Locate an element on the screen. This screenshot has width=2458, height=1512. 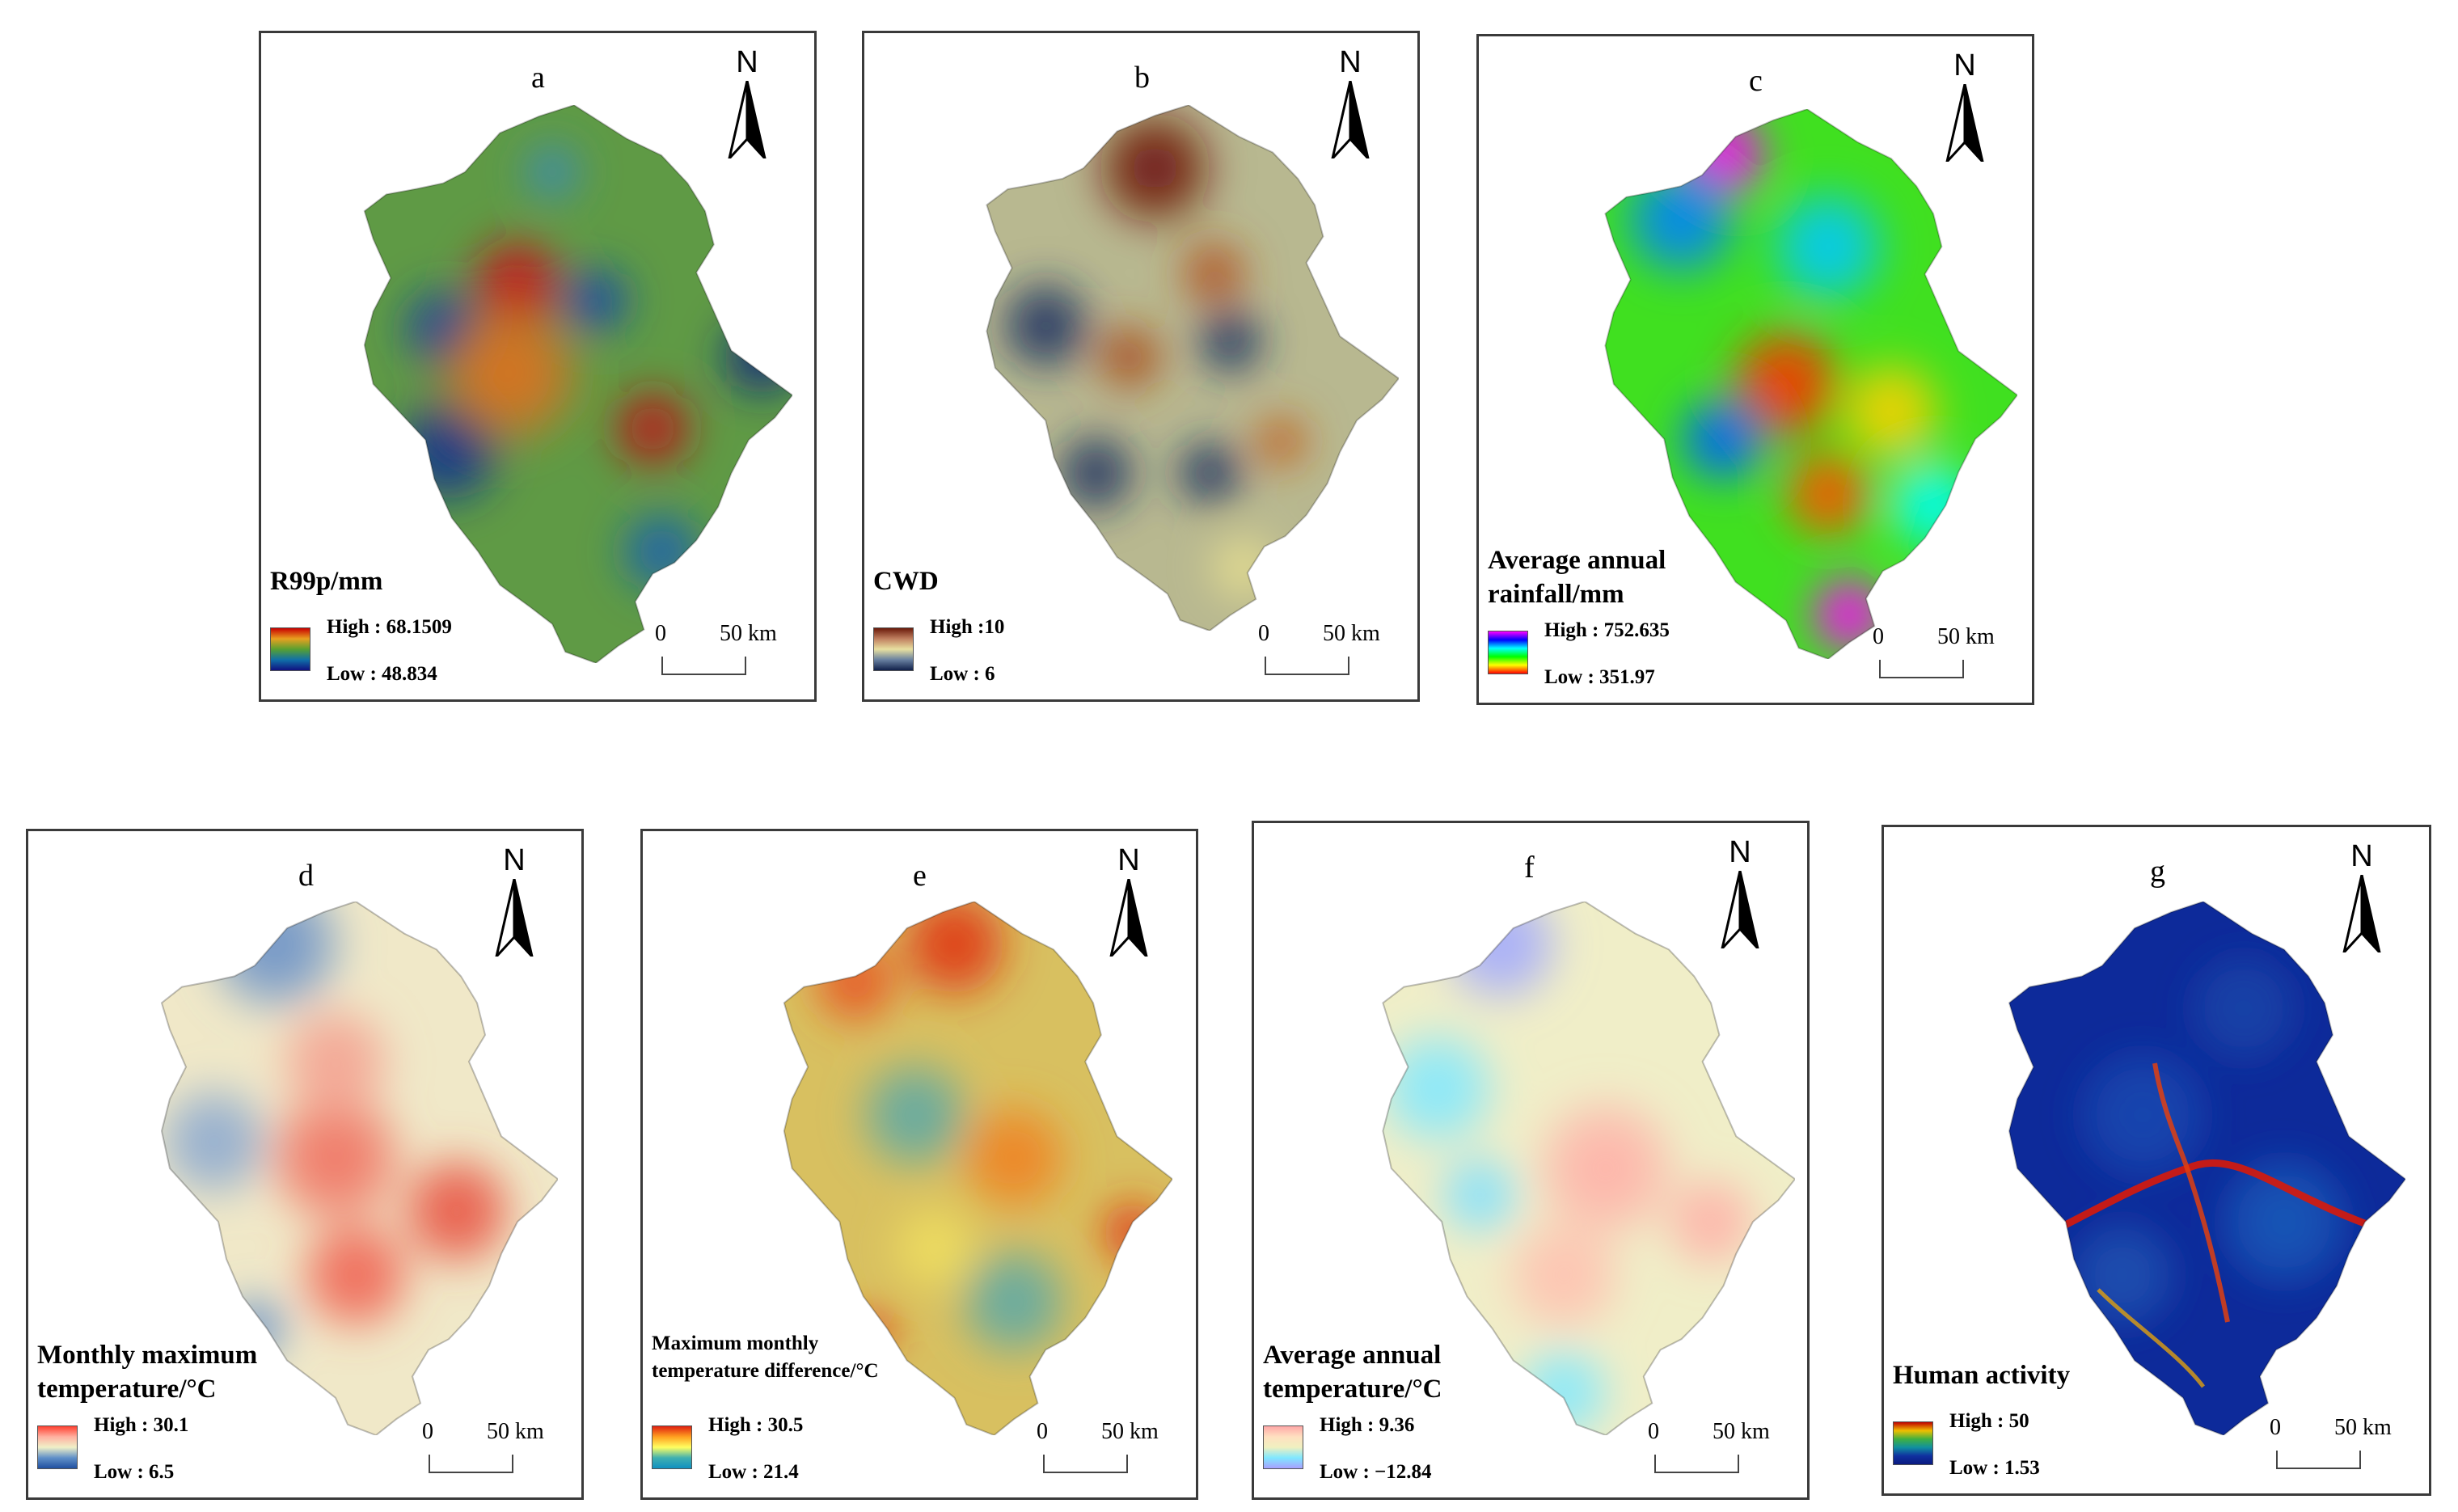
legend-title: CWD is located at coordinates (906, 581).